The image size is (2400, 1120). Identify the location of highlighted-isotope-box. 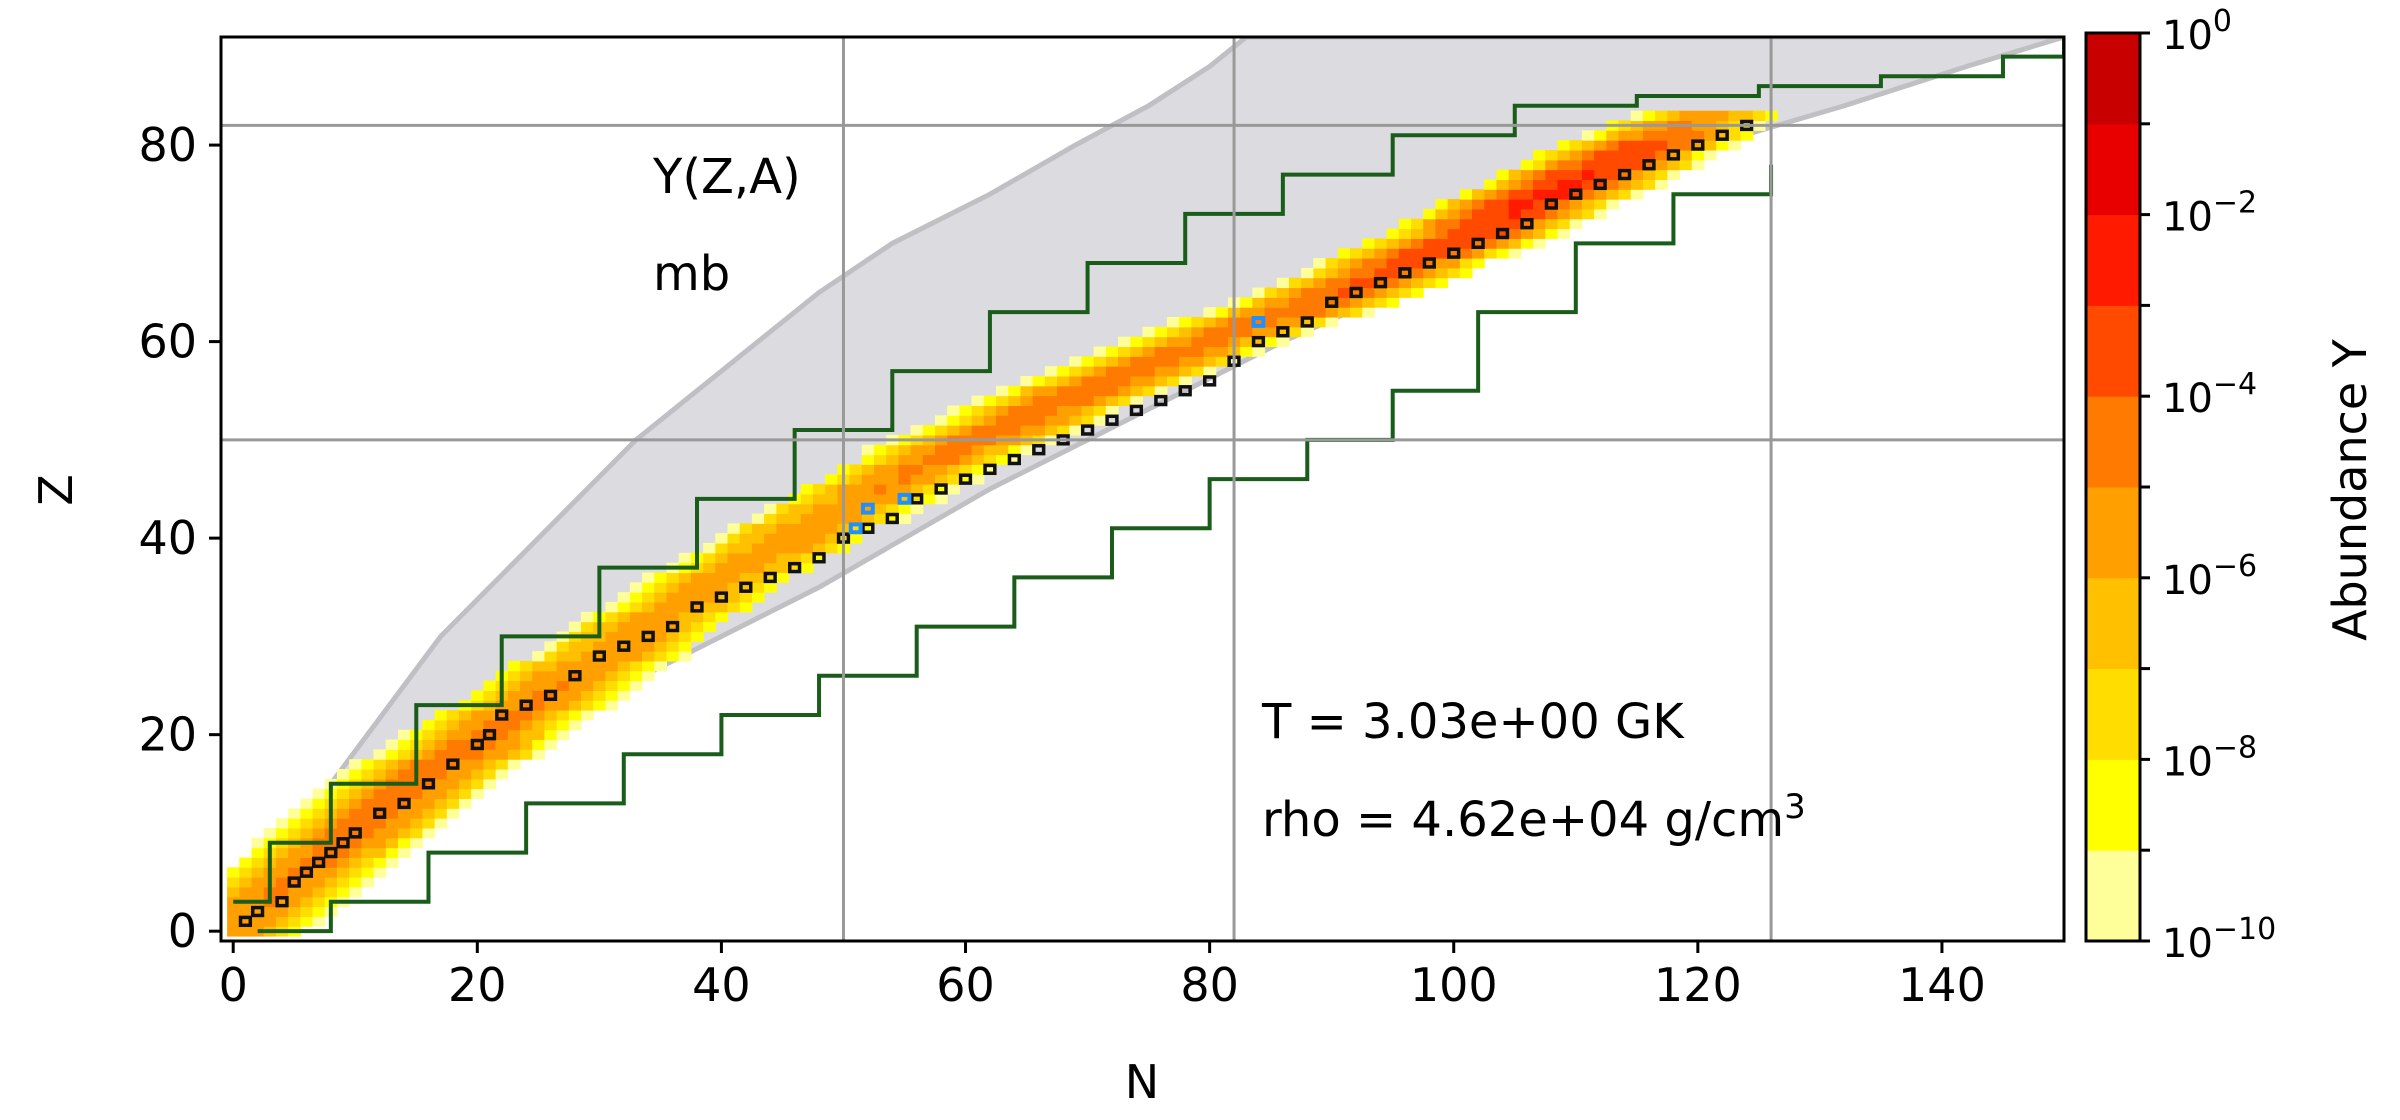
(1258, 322).